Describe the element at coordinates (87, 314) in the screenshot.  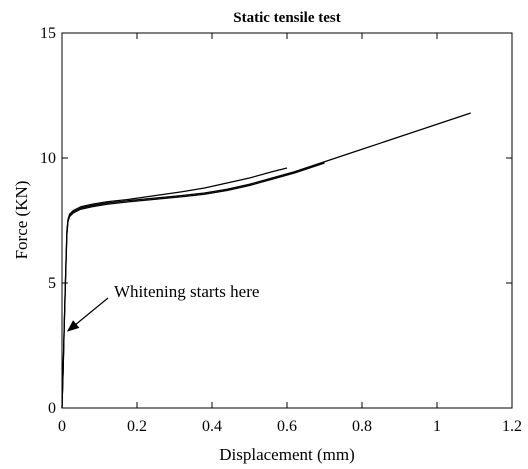
I see `annotation-arrow` at that location.